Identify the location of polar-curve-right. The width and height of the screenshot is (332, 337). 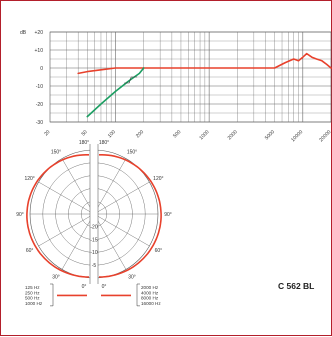
(130, 216).